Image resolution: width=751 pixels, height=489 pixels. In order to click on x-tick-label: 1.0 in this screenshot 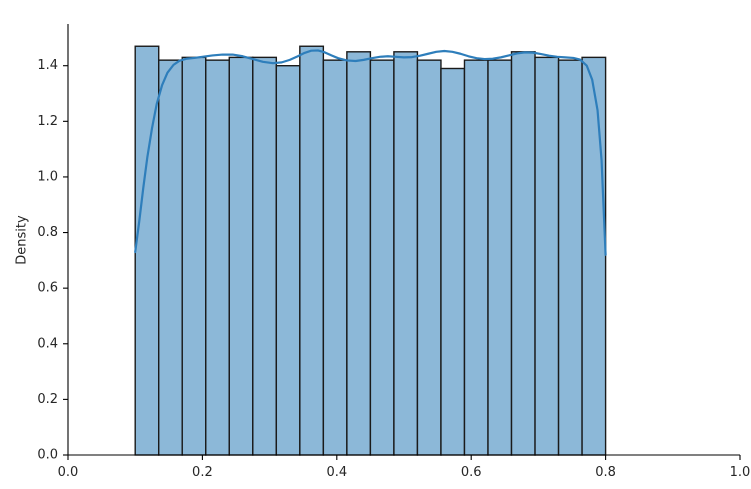, I will do `click(740, 472)`.